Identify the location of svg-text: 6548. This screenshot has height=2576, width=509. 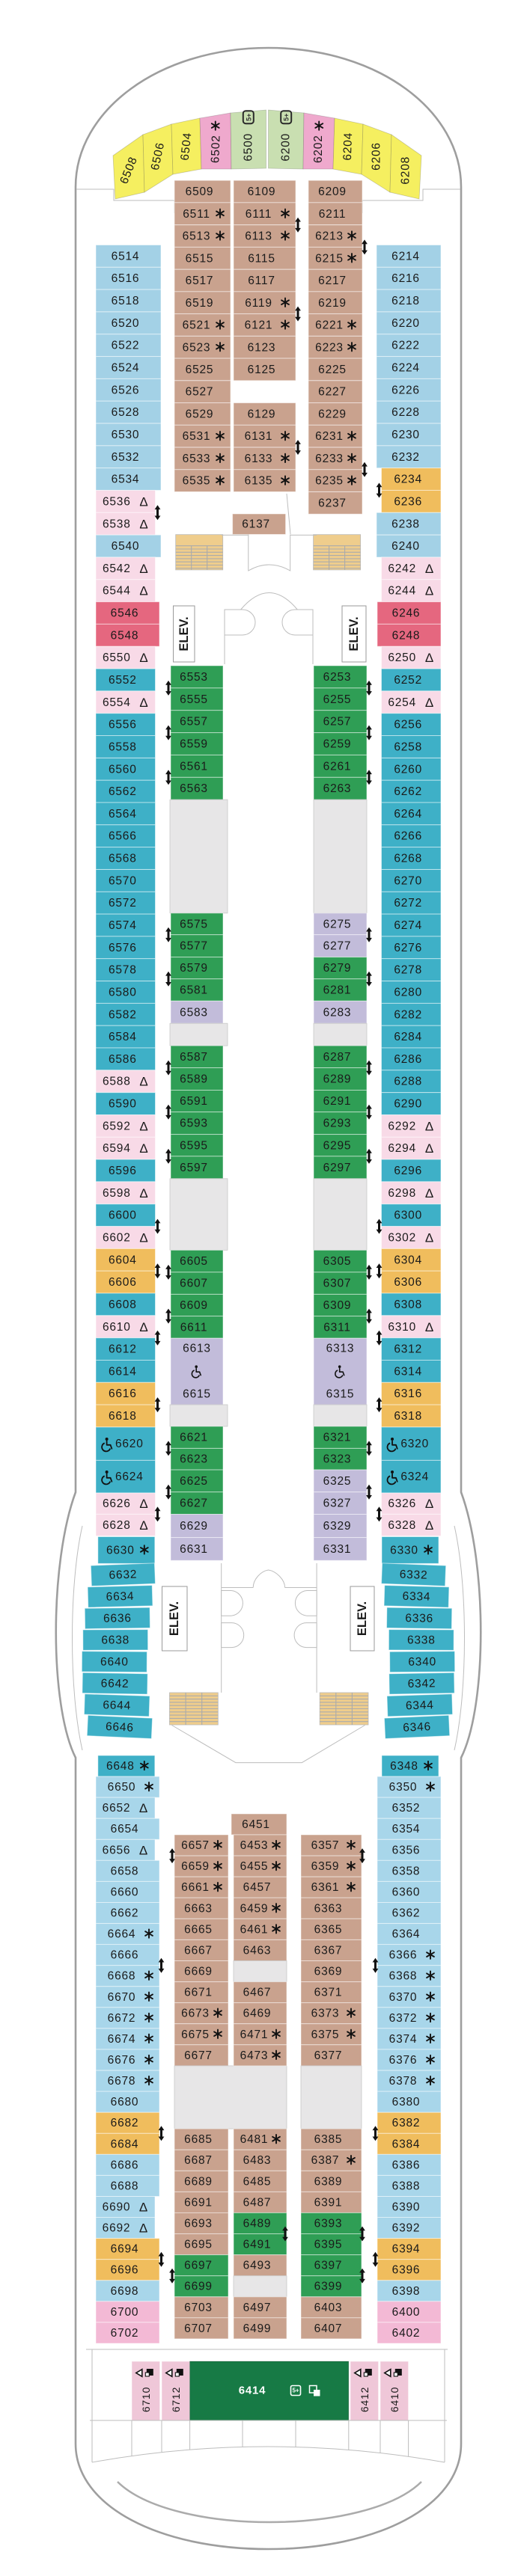
(125, 635).